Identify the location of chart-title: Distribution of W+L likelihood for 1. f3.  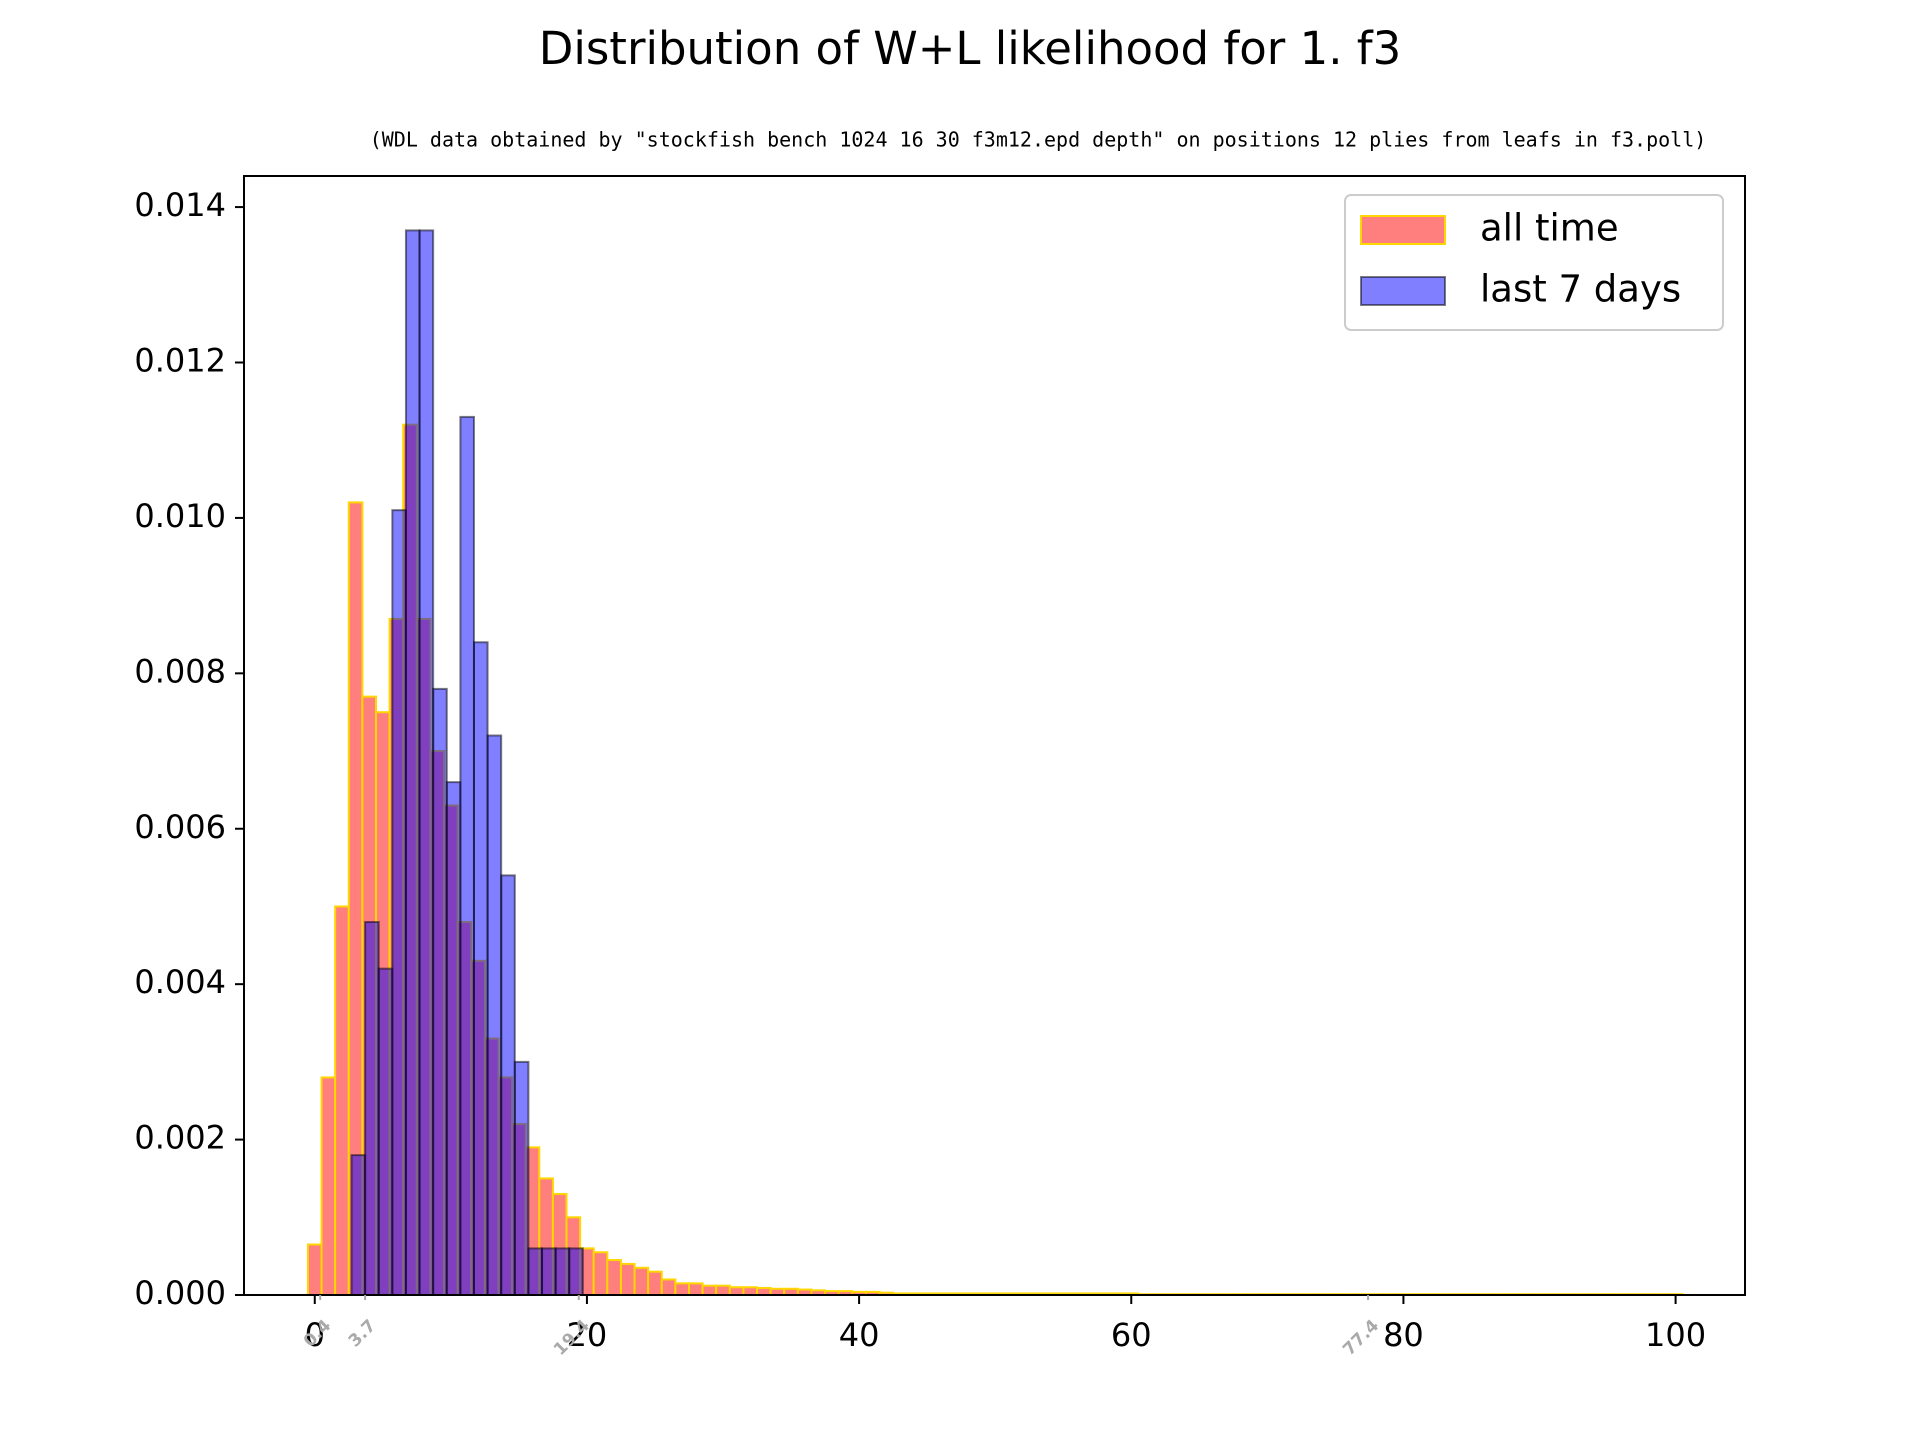
(970, 48).